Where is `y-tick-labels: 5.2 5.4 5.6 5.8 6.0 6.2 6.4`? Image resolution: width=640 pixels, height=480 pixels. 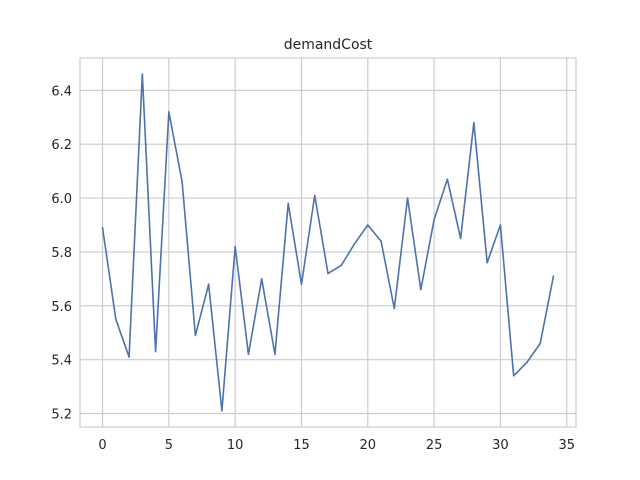 y-tick-labels: 5.2 5.4 5.6 5.8 6.0 6.2 6.4 is located at coordinates (61, 253).